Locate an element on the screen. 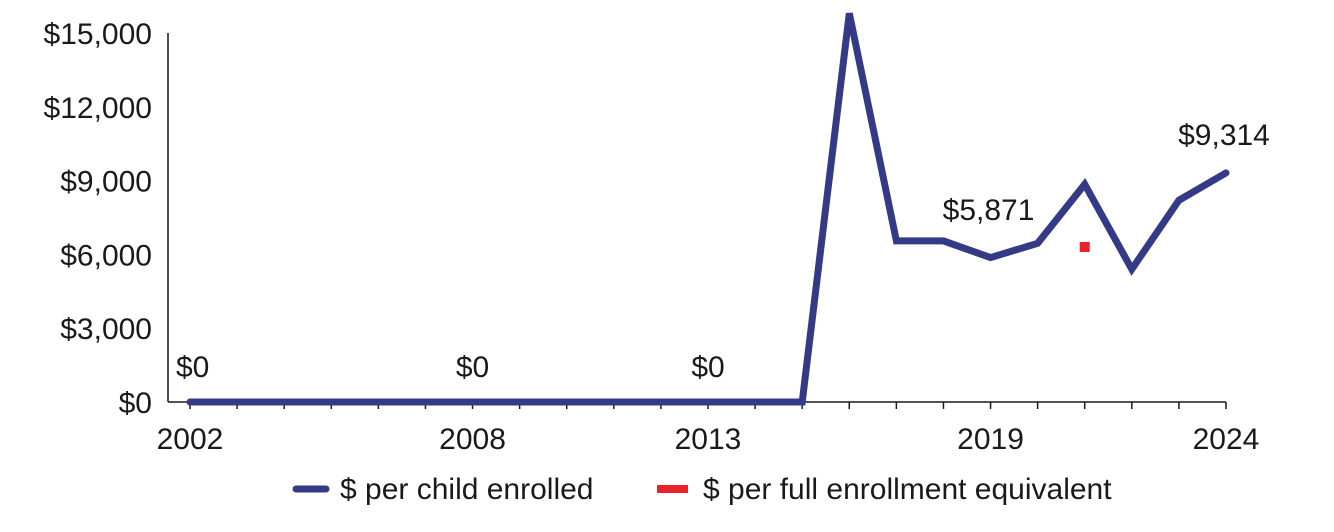  x-tick-label: 2019 is located at coordinates (990, 439).